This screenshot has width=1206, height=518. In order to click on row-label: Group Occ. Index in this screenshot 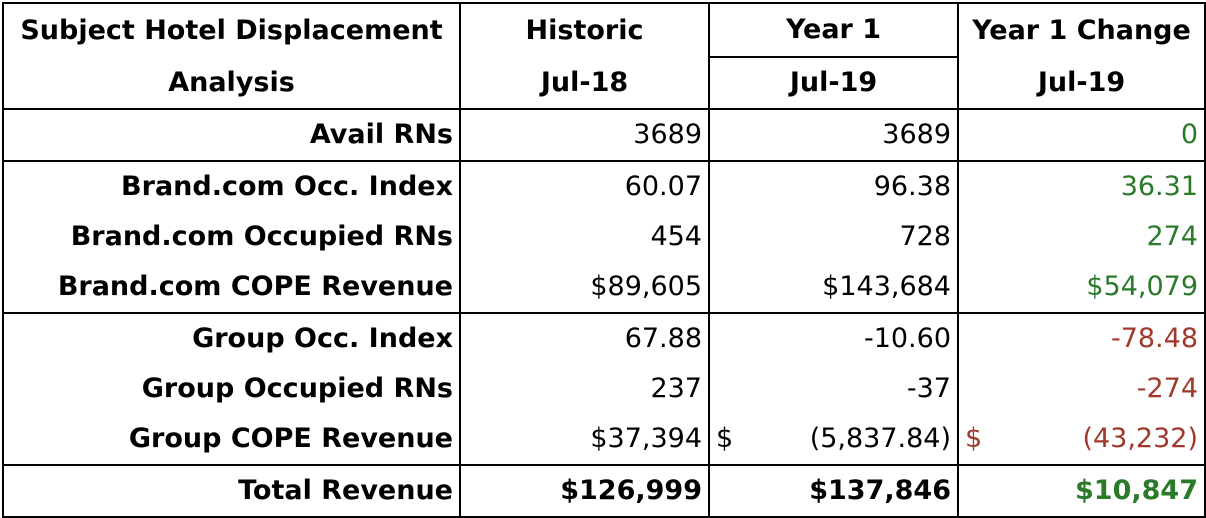, I will do `click(231, 338)`.